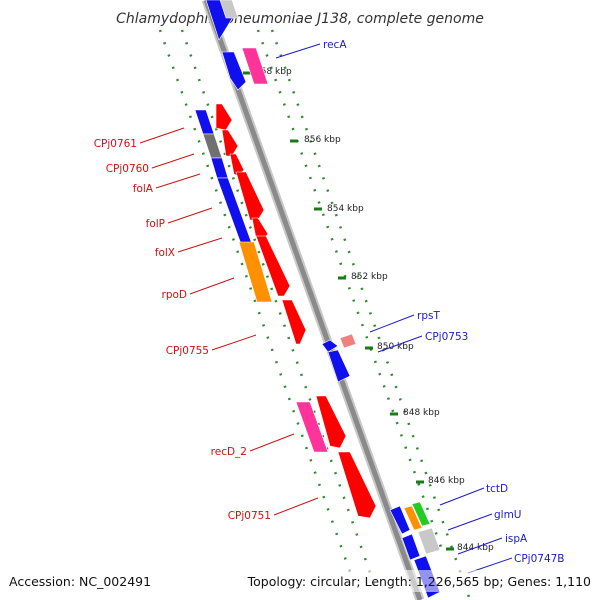 The height and width of the screenshot is (600, 600). What do you see at coordinates (80, 581) in the screenshot?
I see `accession-text: Accession: NC_002491` at bounding box center [80, 581].